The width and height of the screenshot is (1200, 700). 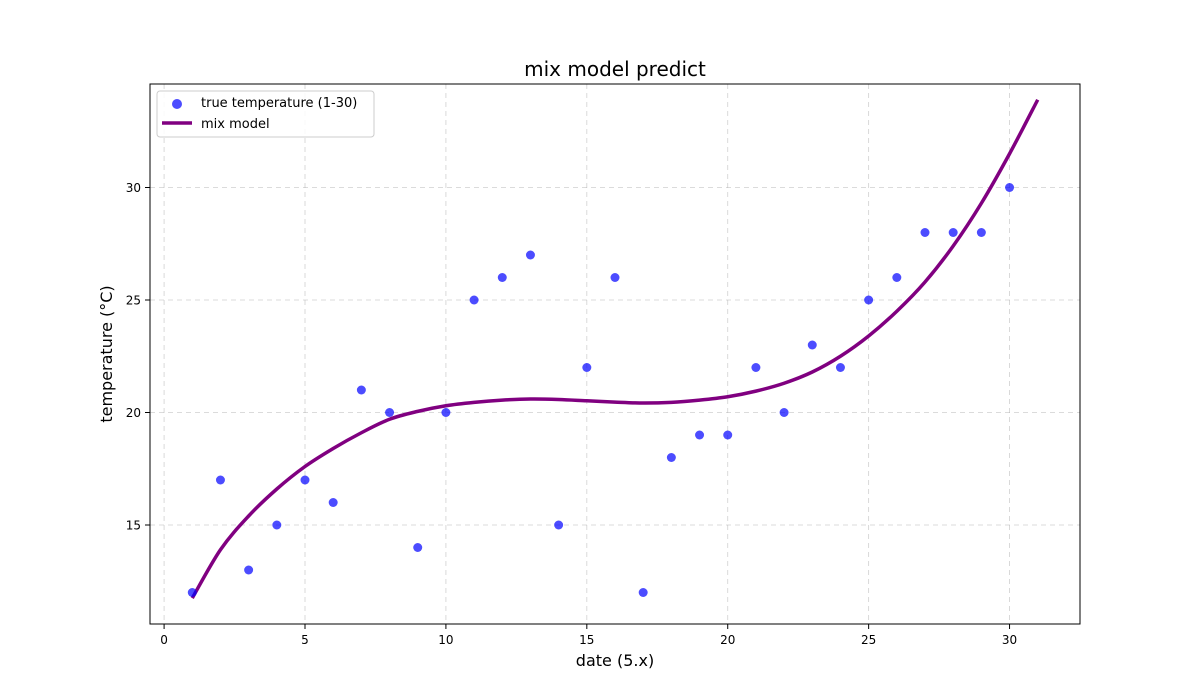 I want to click on x-tick-label: 25, so click(x=868, y=640).